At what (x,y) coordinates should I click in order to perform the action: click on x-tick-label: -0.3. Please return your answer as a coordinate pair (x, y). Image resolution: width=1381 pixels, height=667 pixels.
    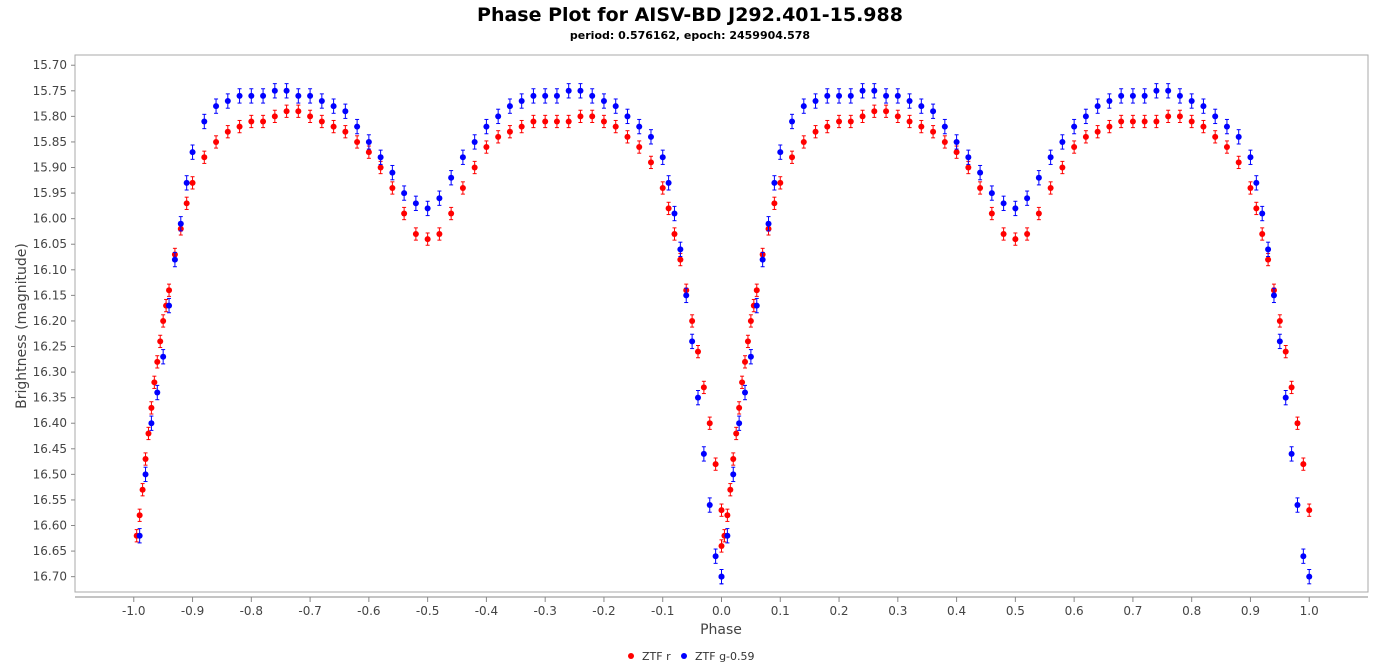
    Looking at the image, I should click on (544, 611).